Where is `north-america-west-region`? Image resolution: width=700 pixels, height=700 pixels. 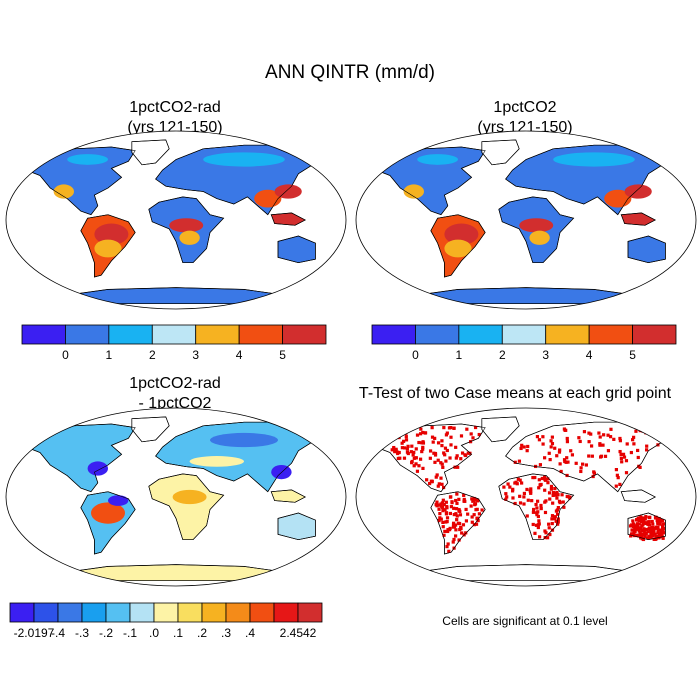 north-america-west-region is located at coordinates (413, 191).